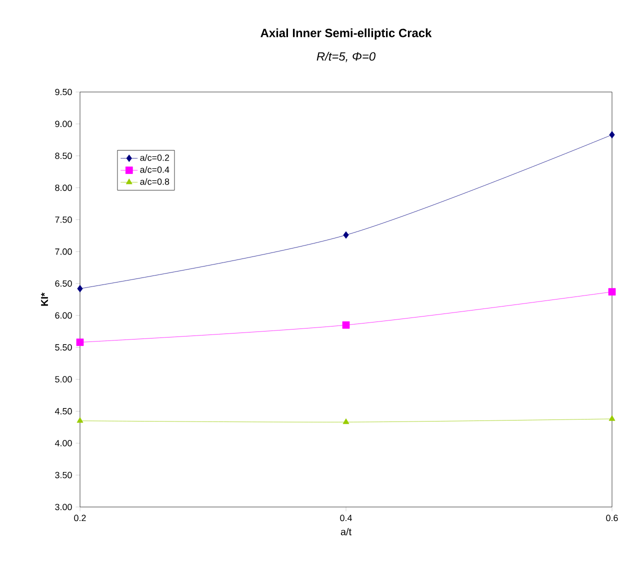  Describe the element at coordinates (63, 475) in the screenshot. I see `y-tick-label: 3.50` at that location.